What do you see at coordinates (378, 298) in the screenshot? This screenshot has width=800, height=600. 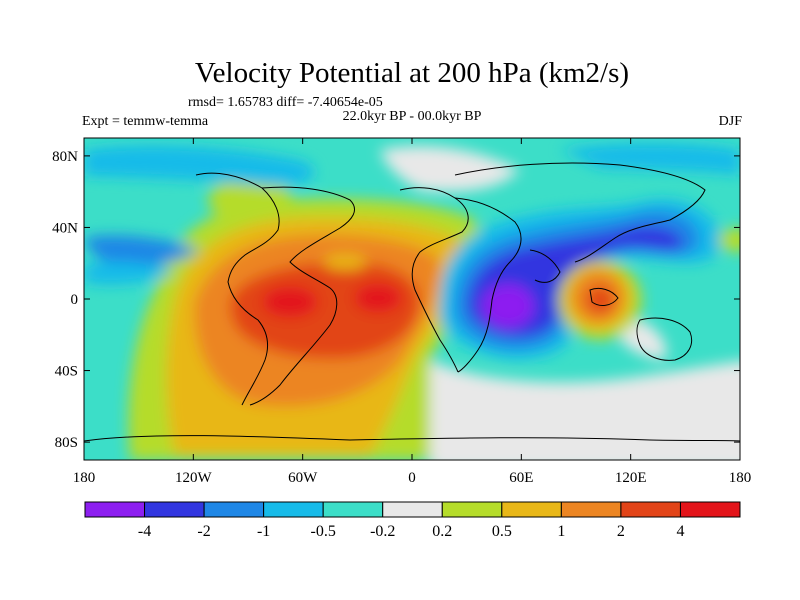 I see `positive-max-east` at bounding box center [378, 298].